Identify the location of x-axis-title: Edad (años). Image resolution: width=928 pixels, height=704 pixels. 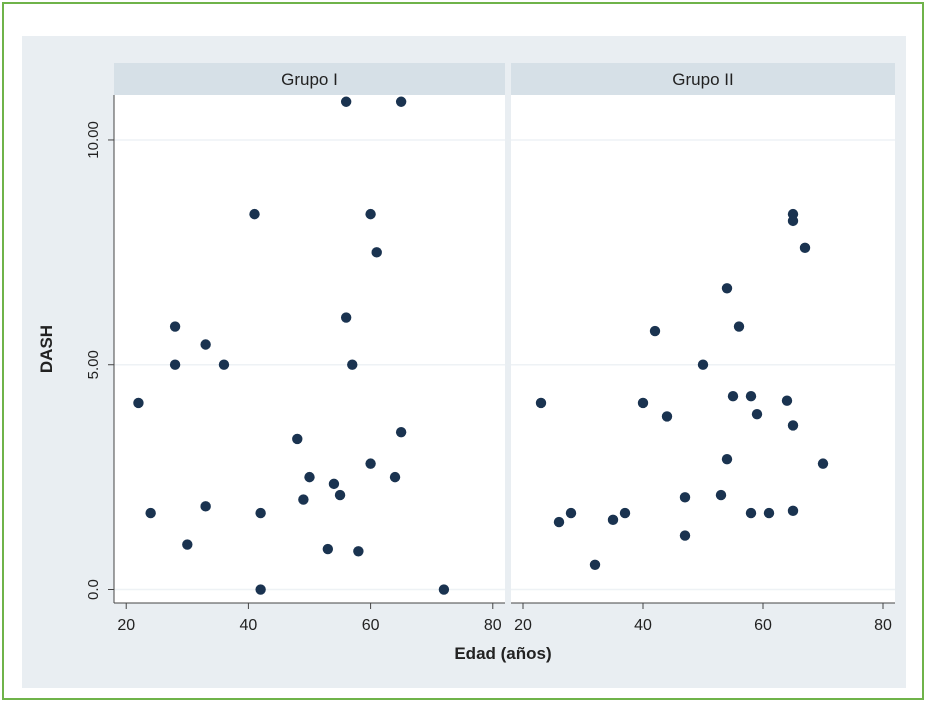
(502, 653).